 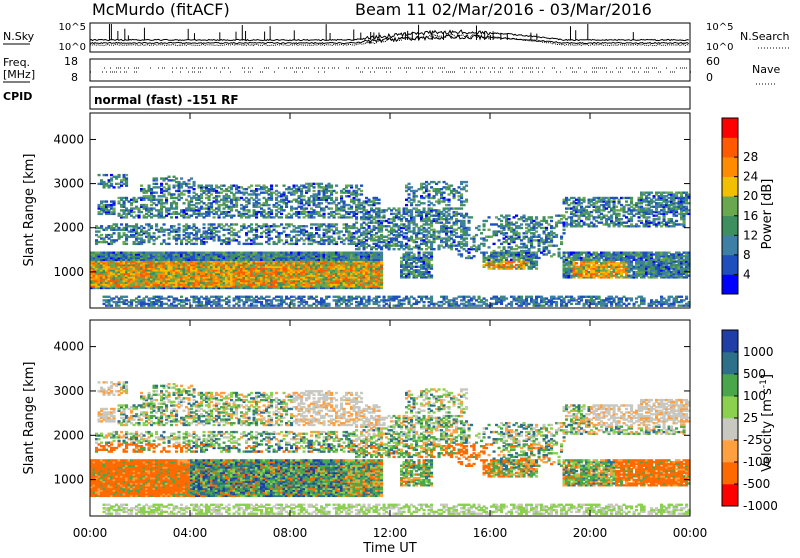 What do you see at coordinates (166, 100) in the screenshot?
I see `cpid-text: normal (fast) -151 RF` at bounding box center [166, 100].